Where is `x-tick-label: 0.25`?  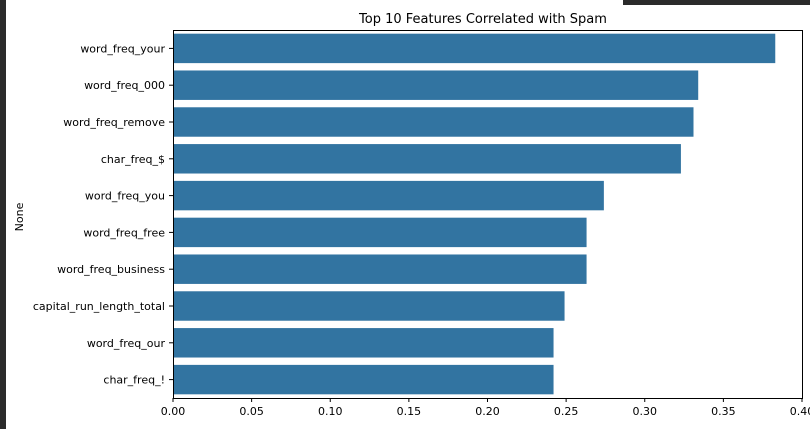 x-tick-label: 0.25 is located at coordinates (566, 411).